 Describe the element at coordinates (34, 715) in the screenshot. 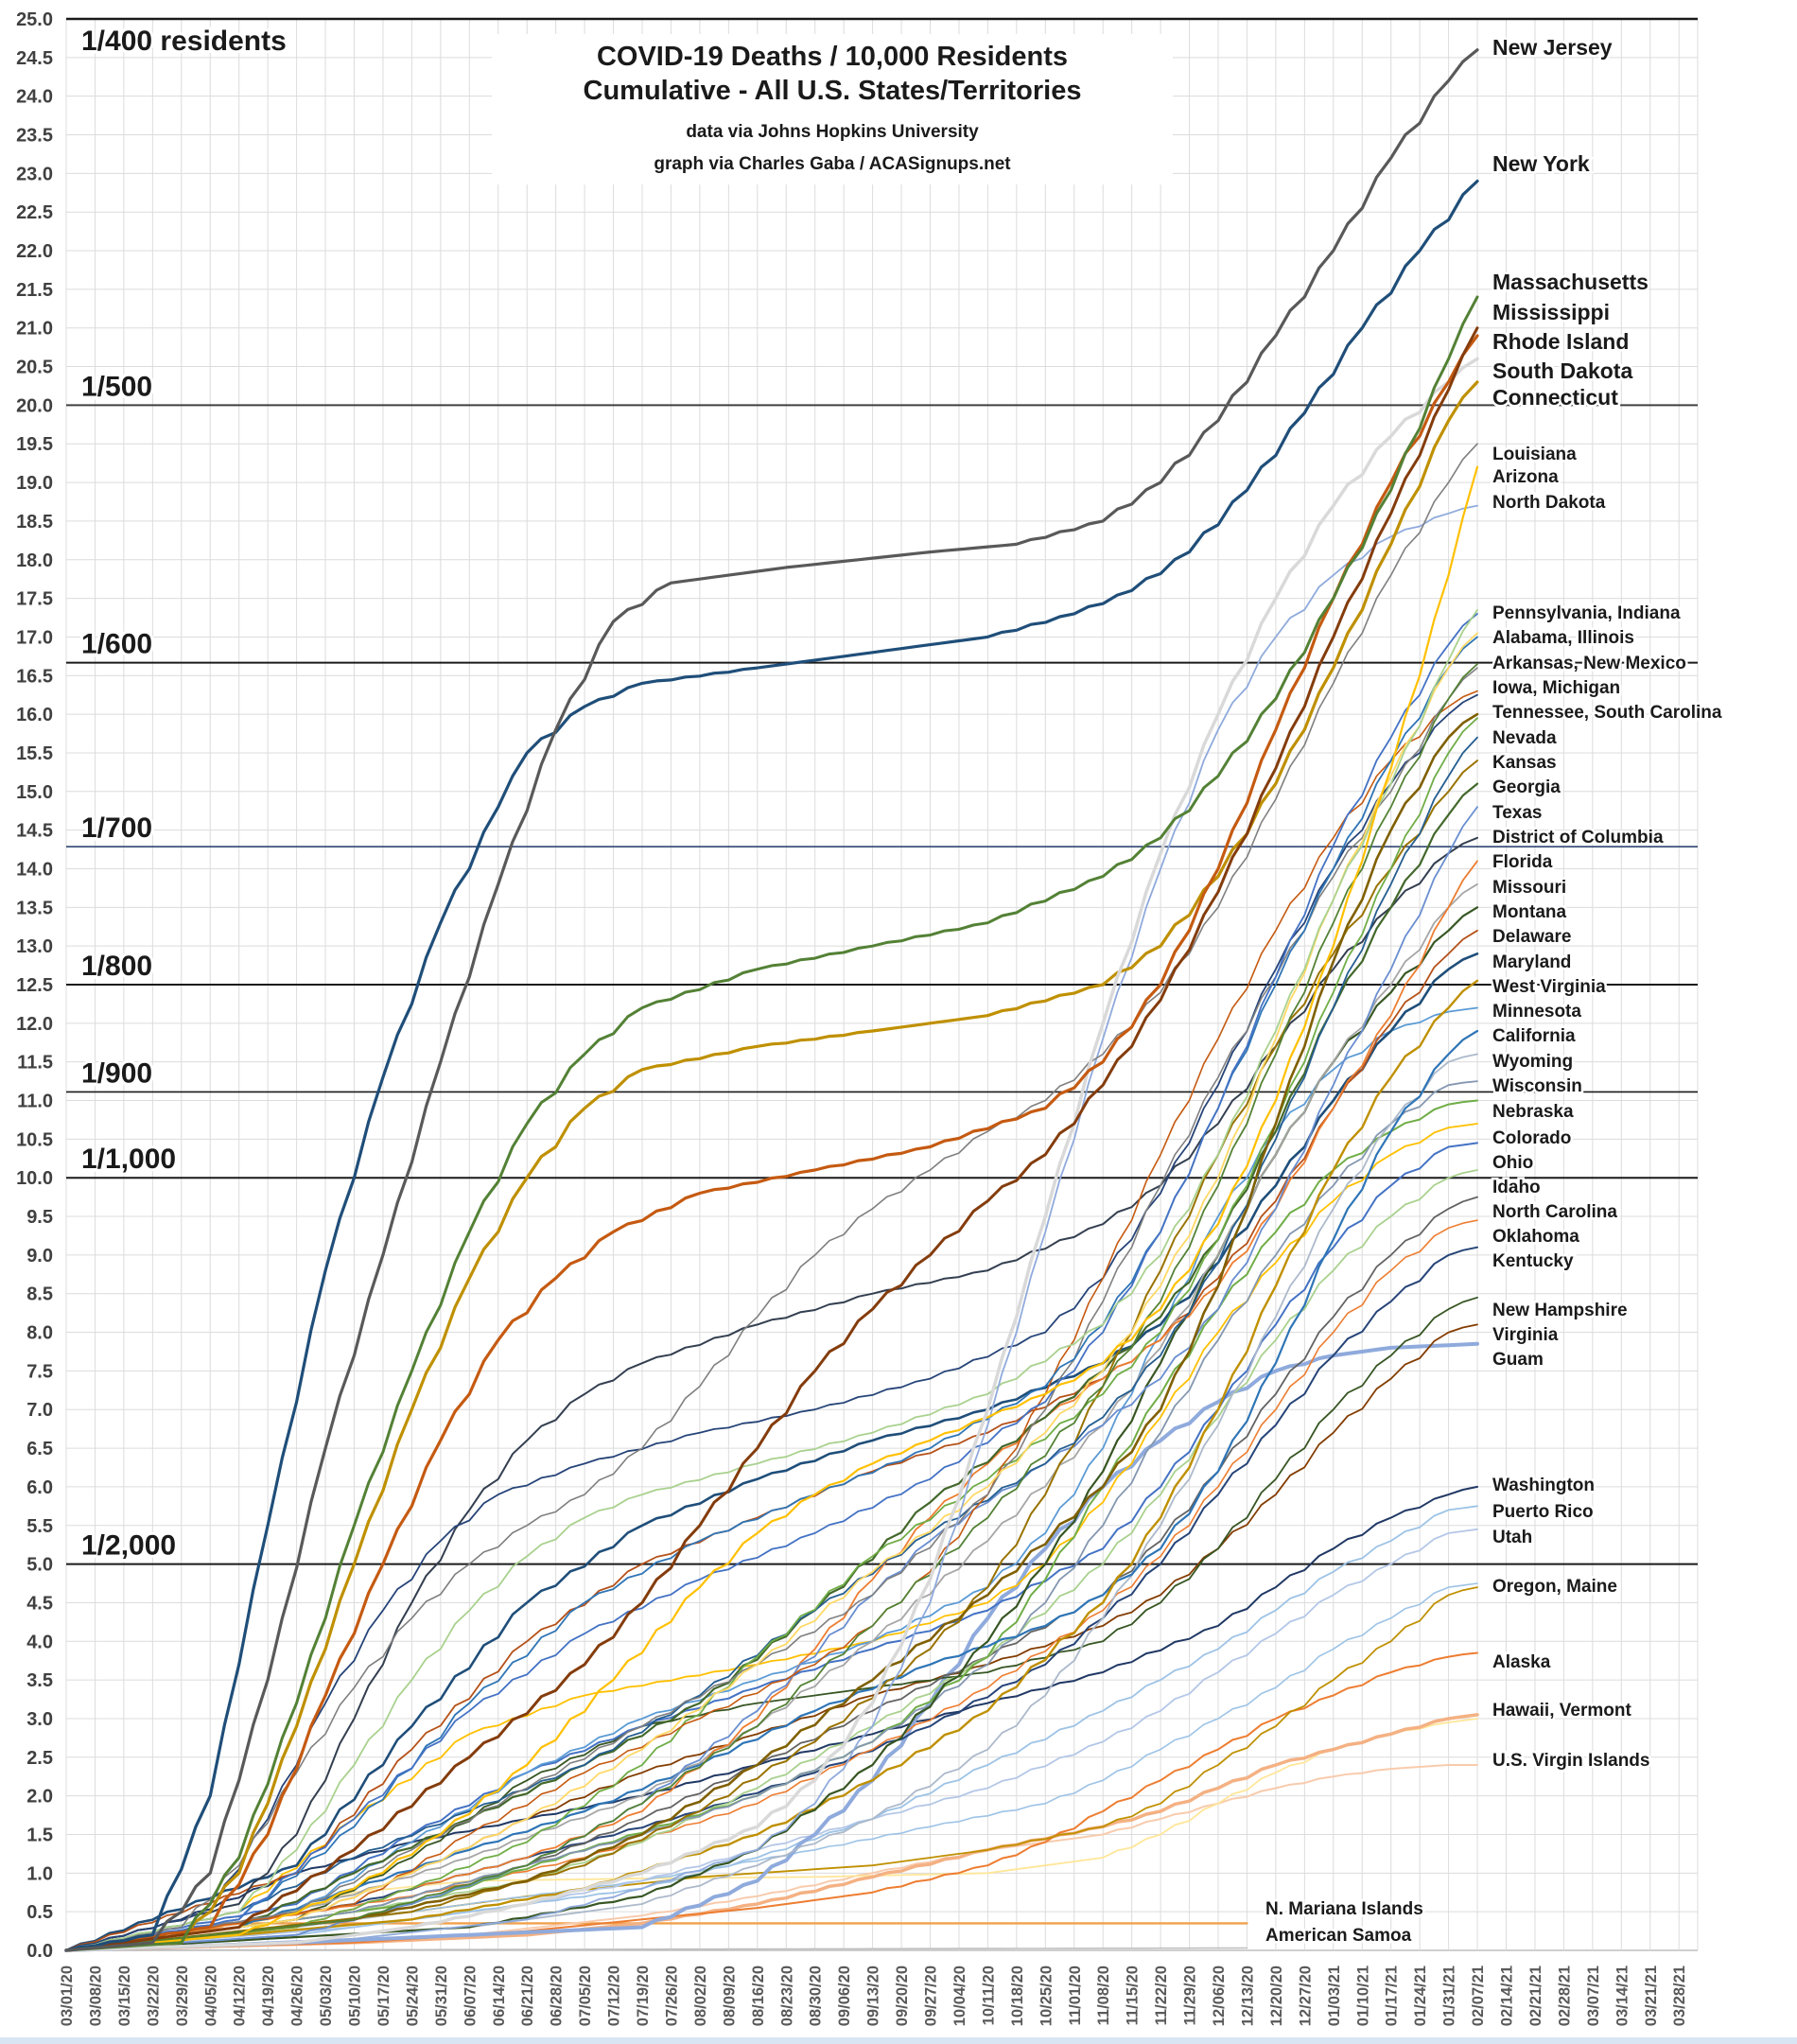

I see `y-tick-label: 16.0` at that location.